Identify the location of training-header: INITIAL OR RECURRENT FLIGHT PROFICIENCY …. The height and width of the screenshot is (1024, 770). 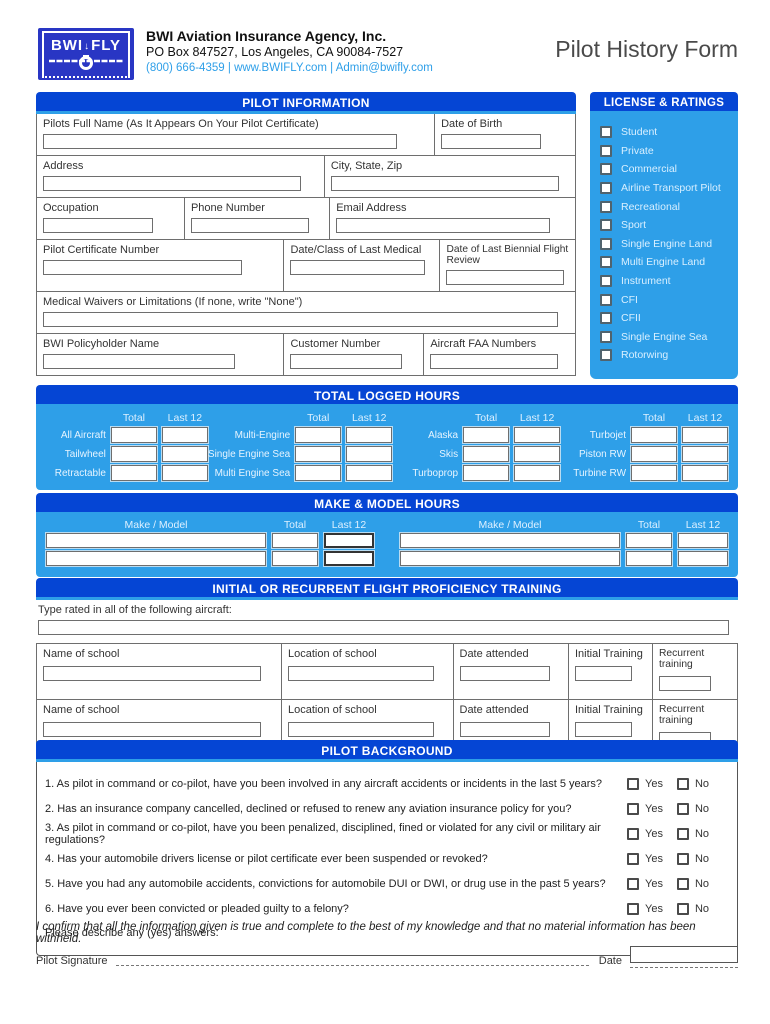
(387, 589).